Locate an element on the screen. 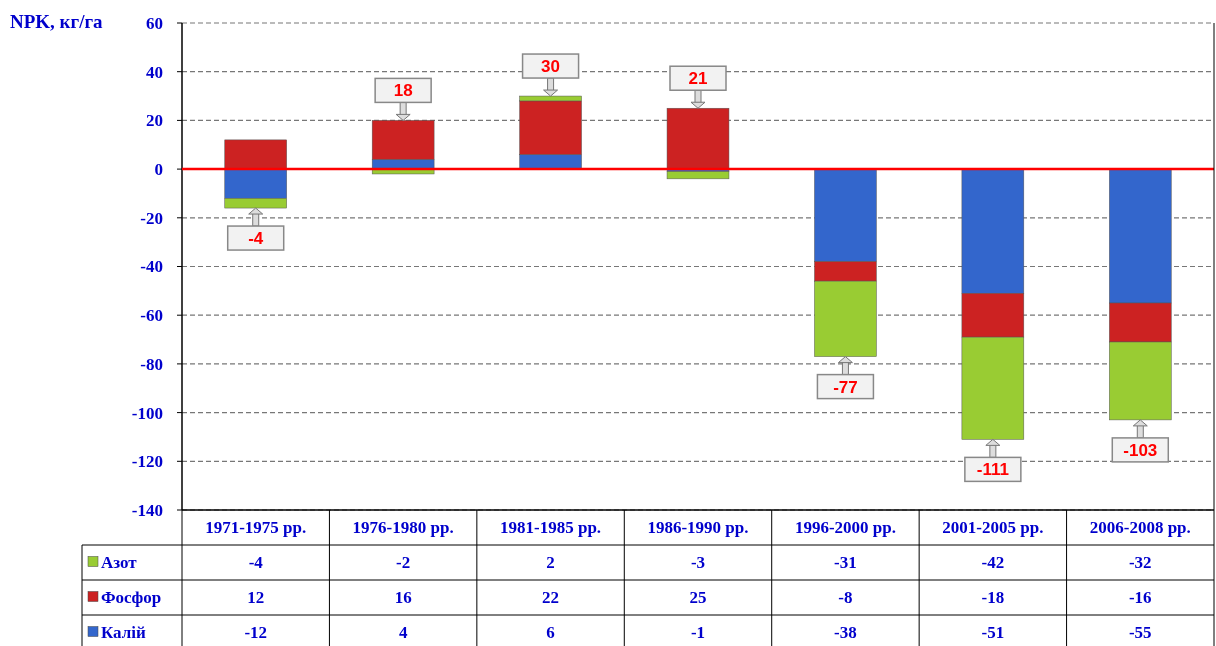 The image size is (1216, 646). y-tick-label: 40 is located at coordinates (154, 72).